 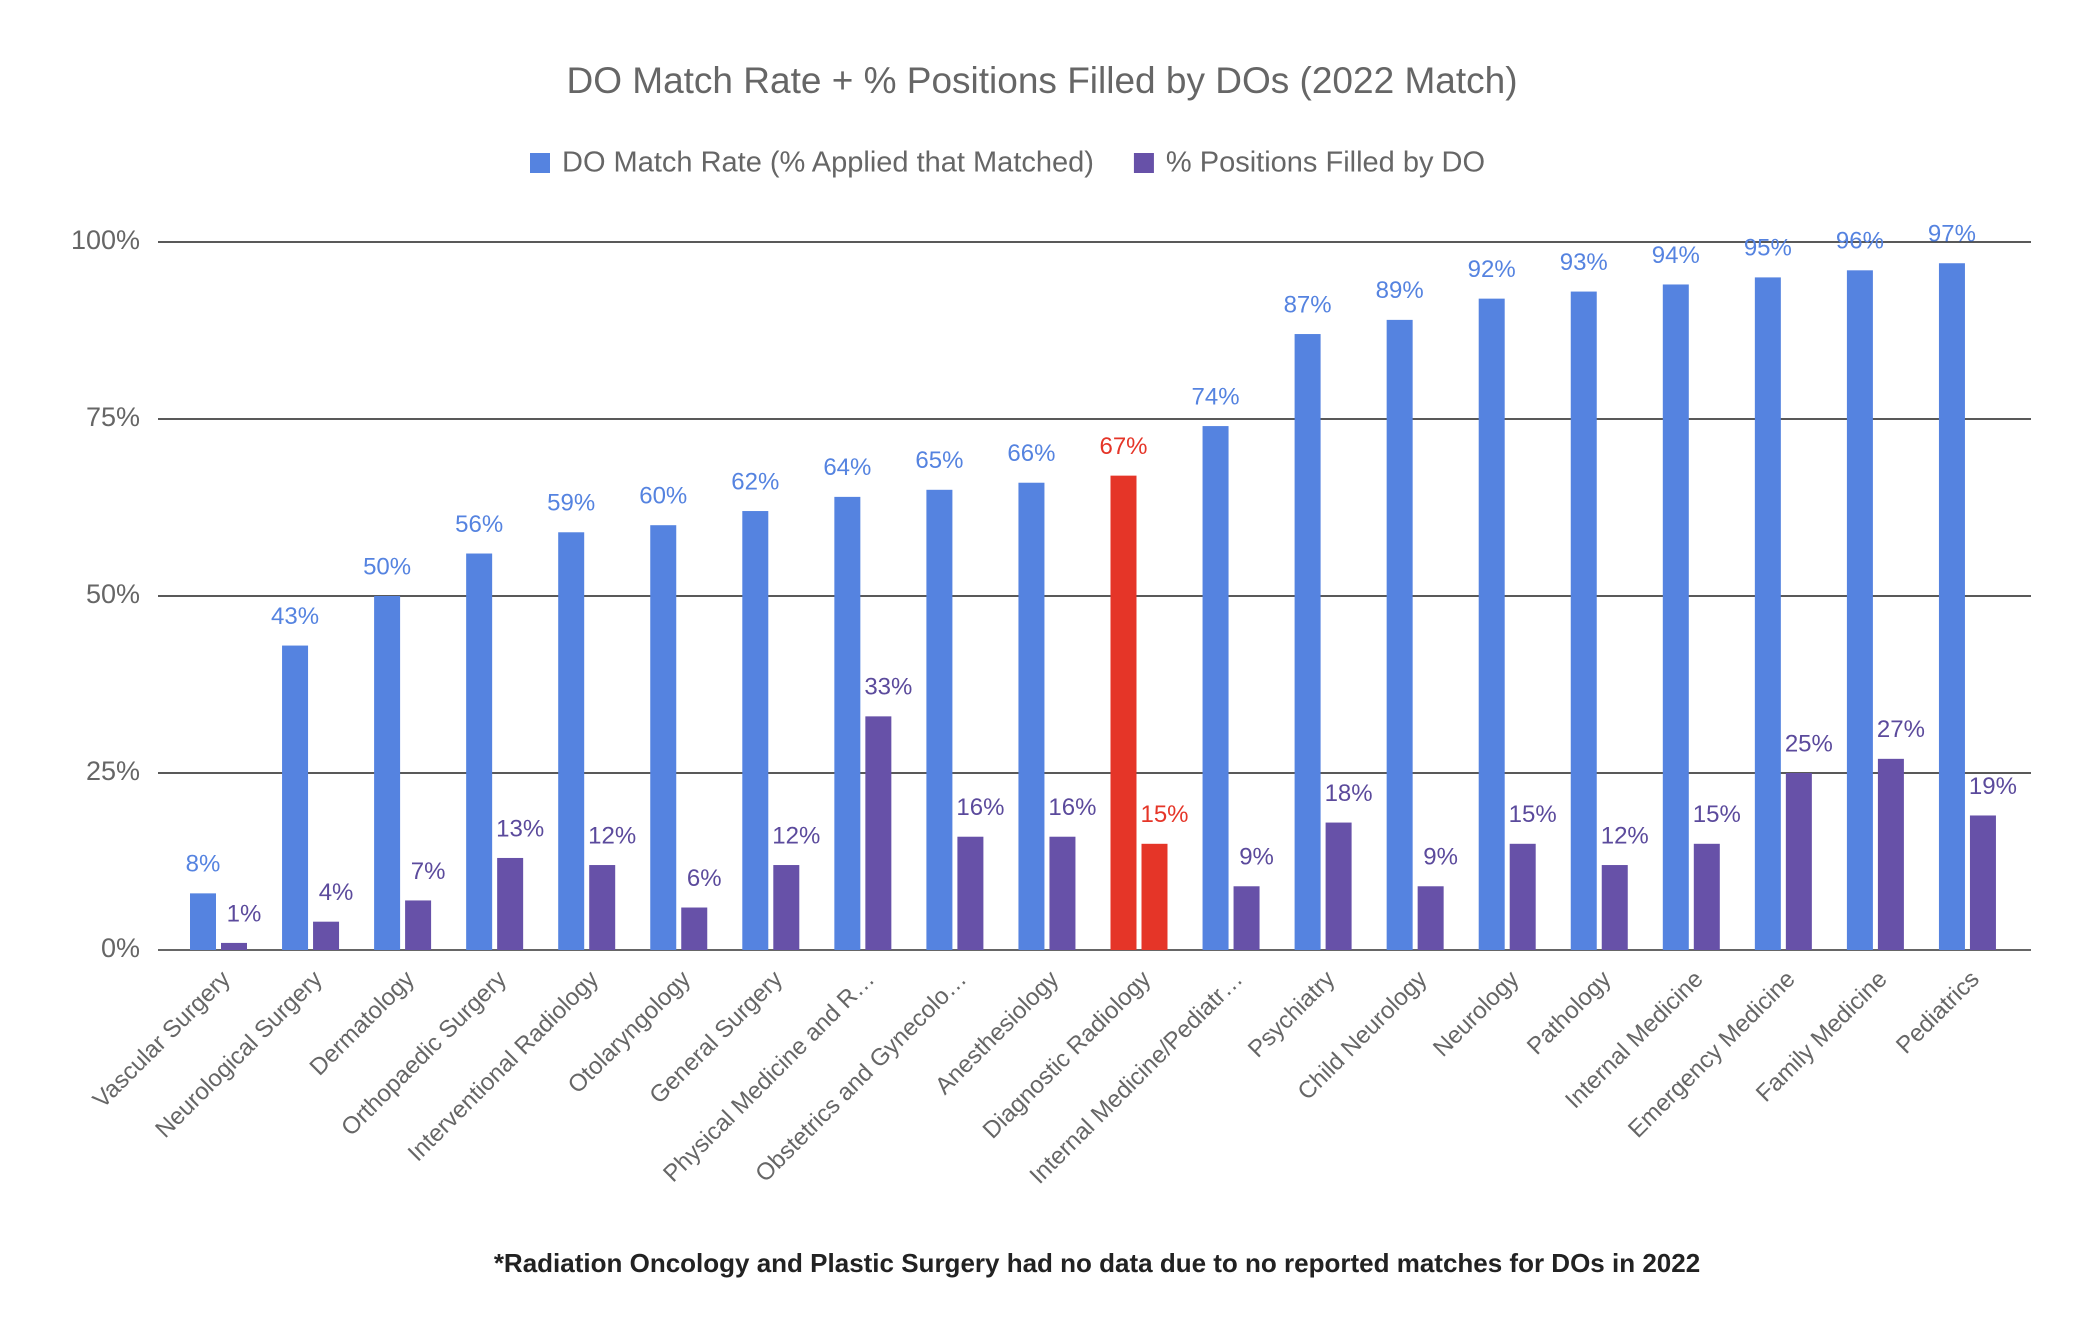 What do you see at coordinates (244, 913) in the screenshot?
I see `data-label: 1%` at bounding box center [244, 913].